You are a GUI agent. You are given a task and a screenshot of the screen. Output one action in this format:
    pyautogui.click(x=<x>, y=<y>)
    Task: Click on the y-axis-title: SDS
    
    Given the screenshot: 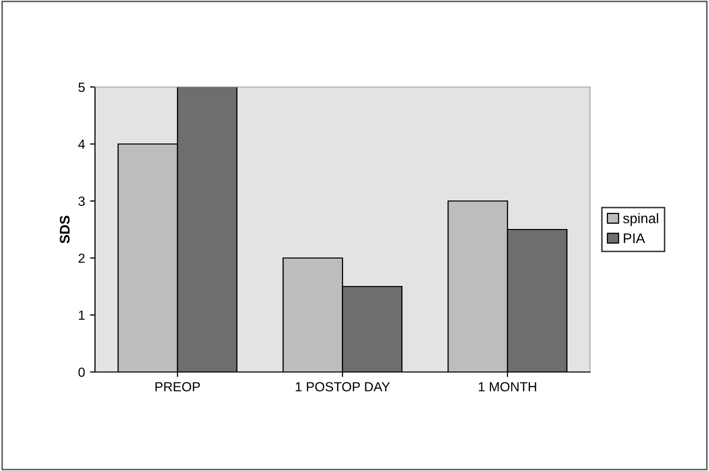 What is the action you would take?
    pyautogui.click(x=65, y=230)
    